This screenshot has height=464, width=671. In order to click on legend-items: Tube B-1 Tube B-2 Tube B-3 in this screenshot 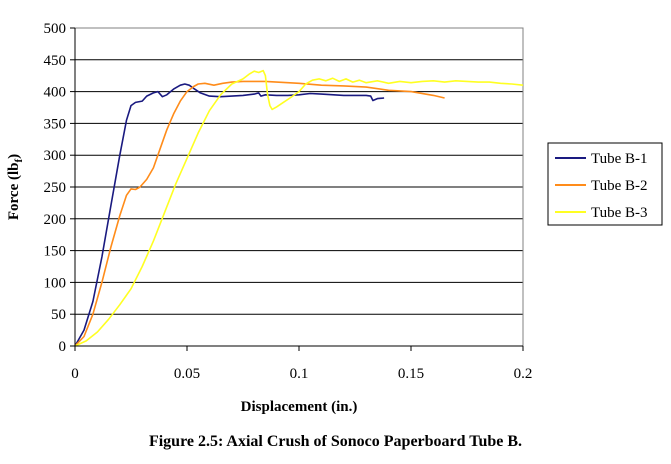, I will do `click(601, 186)`.